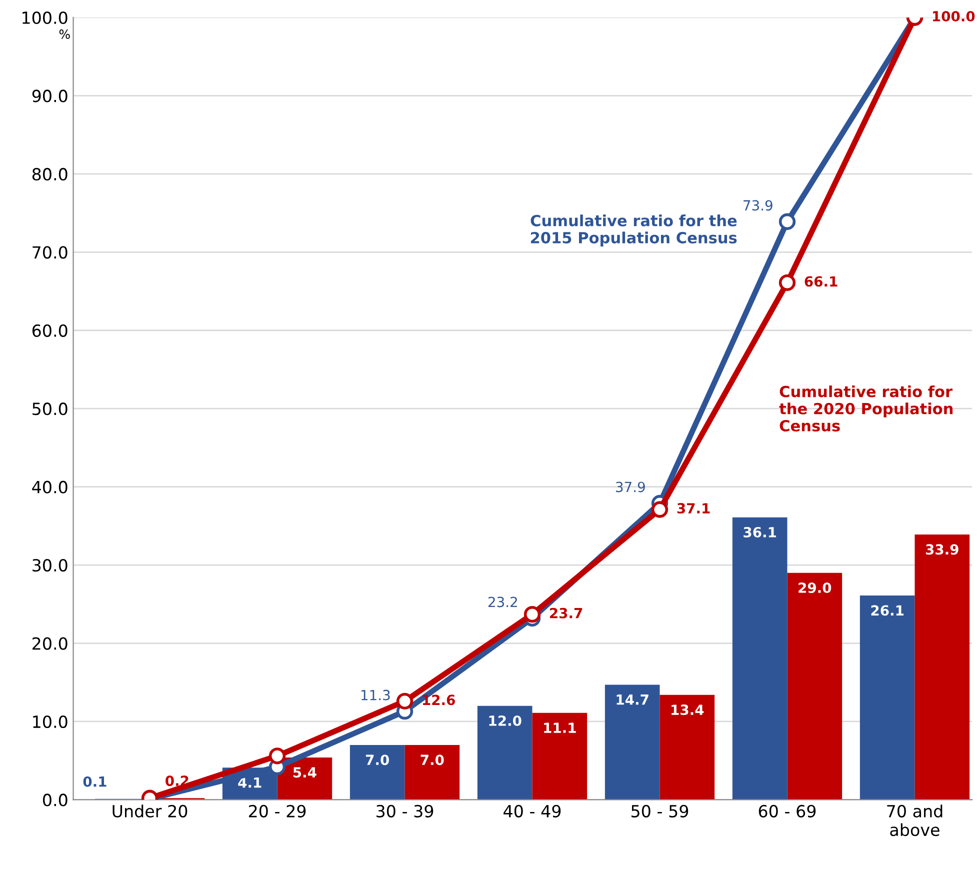  Describe the element at coordinates (632, 699) in the screenshot. I see `data-label: 14.7` at that location.